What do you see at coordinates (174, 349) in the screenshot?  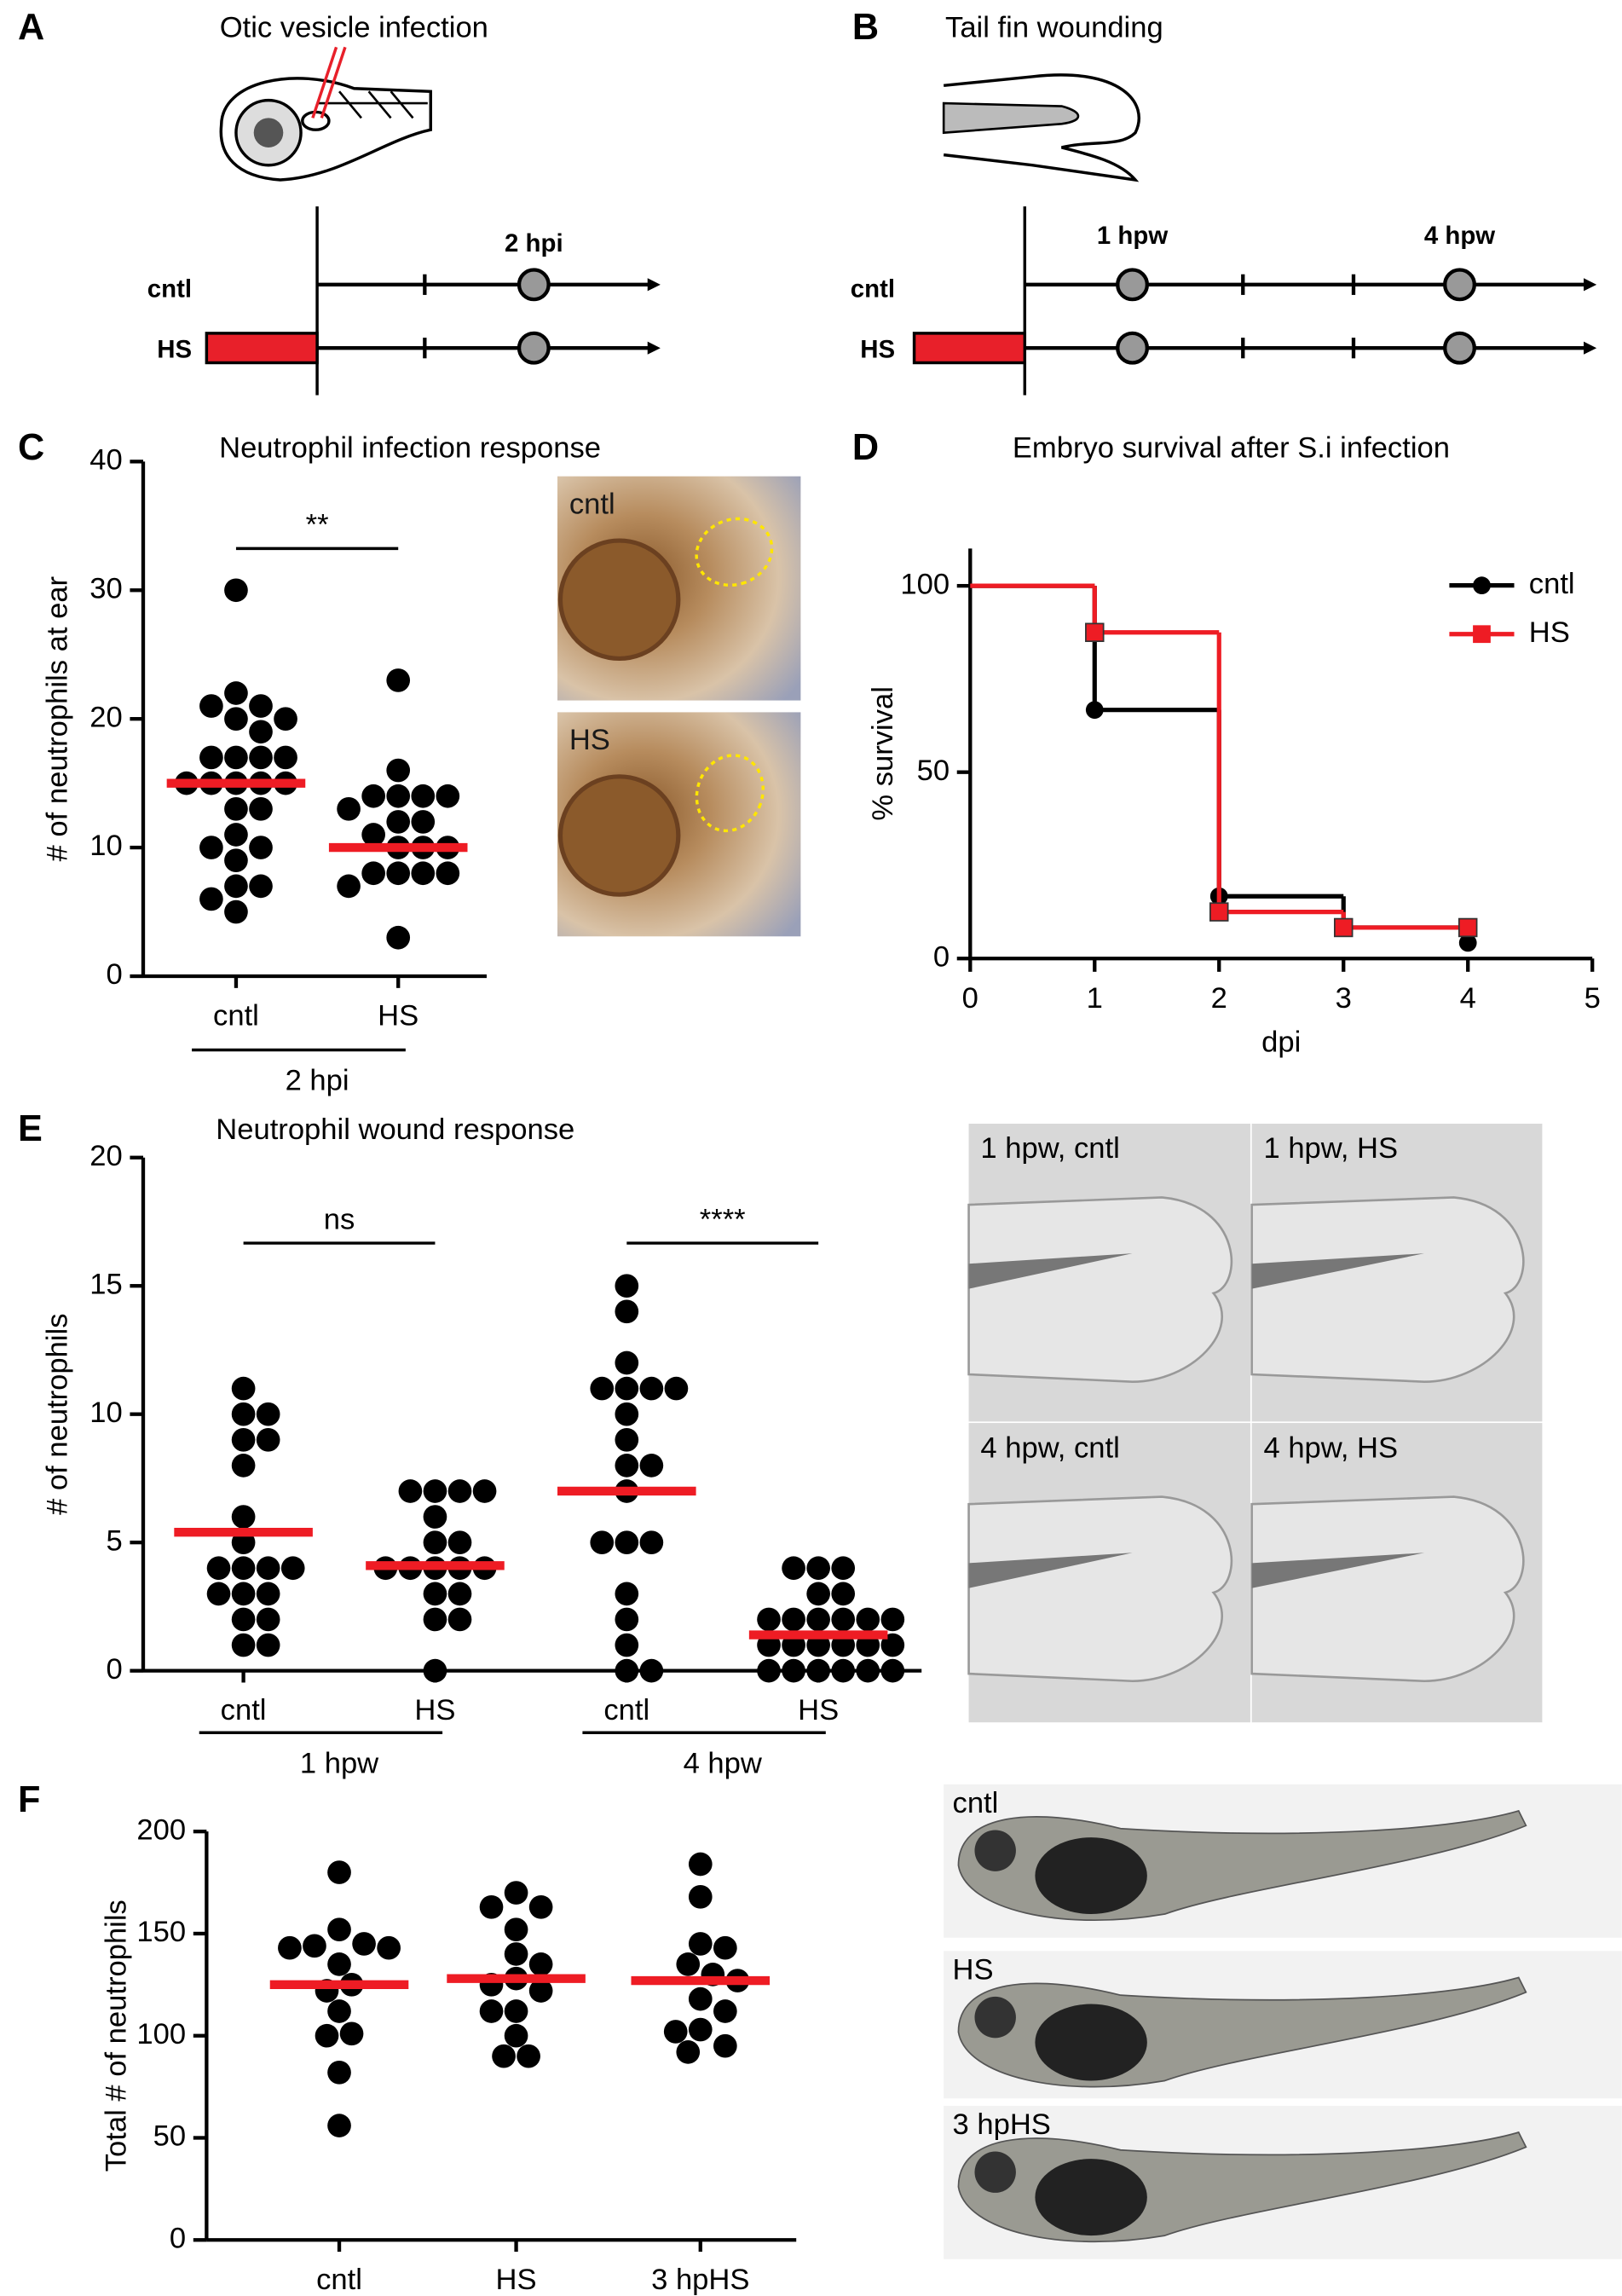 I see `row-label: HS` at bounding box center [174, 349].